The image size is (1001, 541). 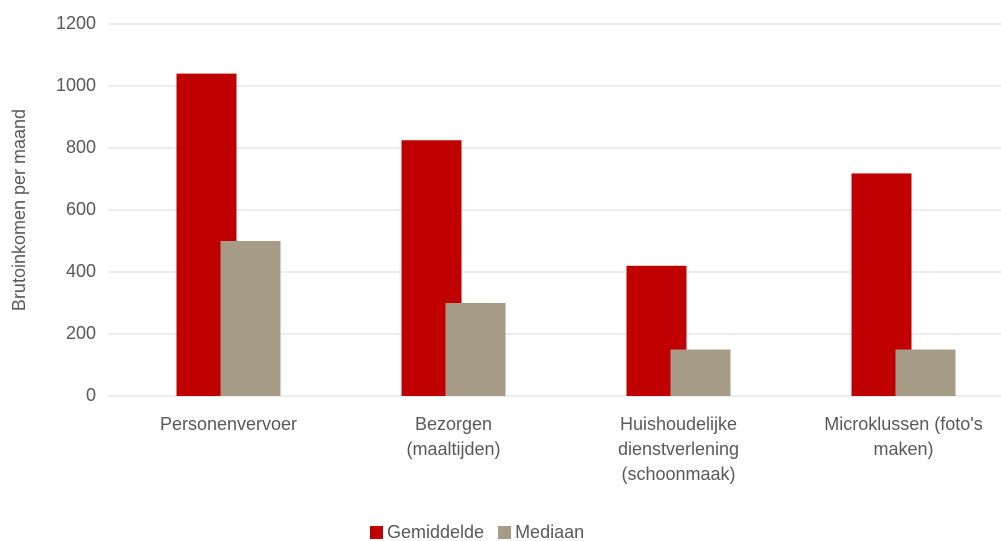 I want to click on y-tick-label: 400, so click(x=81, y=271).